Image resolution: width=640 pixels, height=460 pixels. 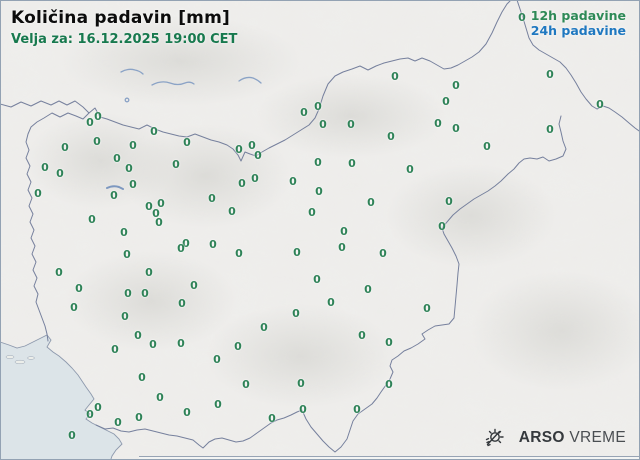 What do you see at coordinates (494, 438) in the screenshot?
I see `arso-sun-icon` at bounding box center [494, 438].